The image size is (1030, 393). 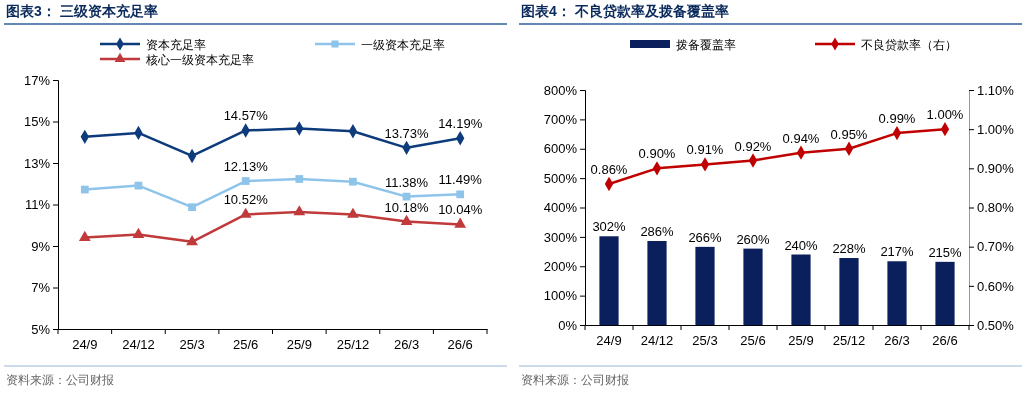 What do you see at coordinates (199, 59) in the screenshot?
I see `legend-label: 核心一级资本充足率` at bounding box center [199, 59].